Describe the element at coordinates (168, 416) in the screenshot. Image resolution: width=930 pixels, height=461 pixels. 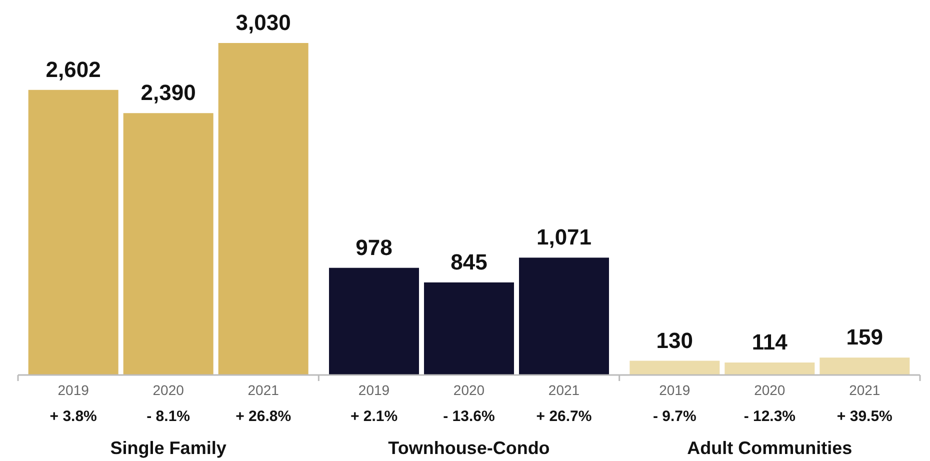
I see `text: - 8.1%` at that location.